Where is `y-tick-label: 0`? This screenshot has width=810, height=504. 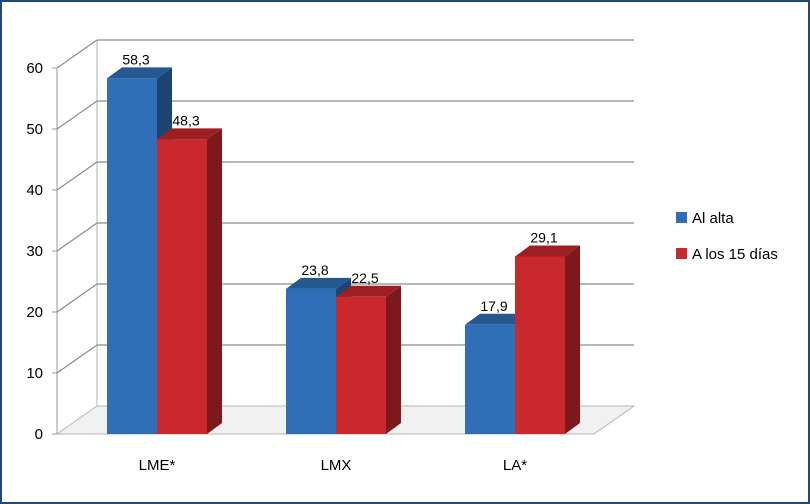
y-tick-label: 0 is located at coordinates (39, 434).